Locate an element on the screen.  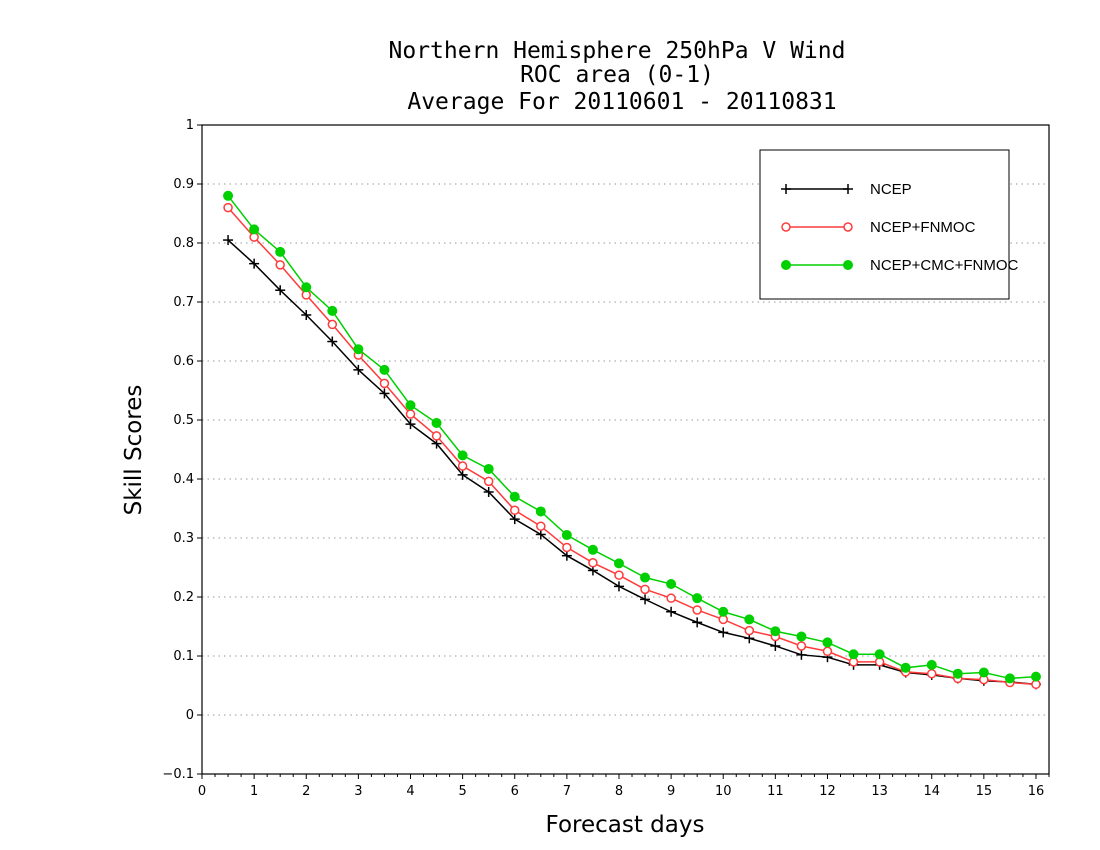
x-tick-label: 8 is located at coordinates (619, 791).